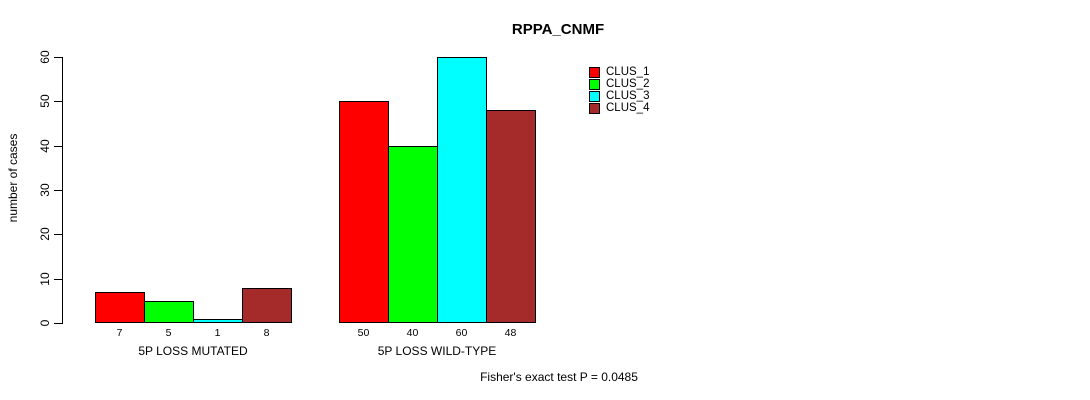 This screenshot has width=1090, height=400. What do you see at coordinates (45, 145) in the screenshot?
I see `y-axis-tick-label: 40` at bounding box center [45, 145].